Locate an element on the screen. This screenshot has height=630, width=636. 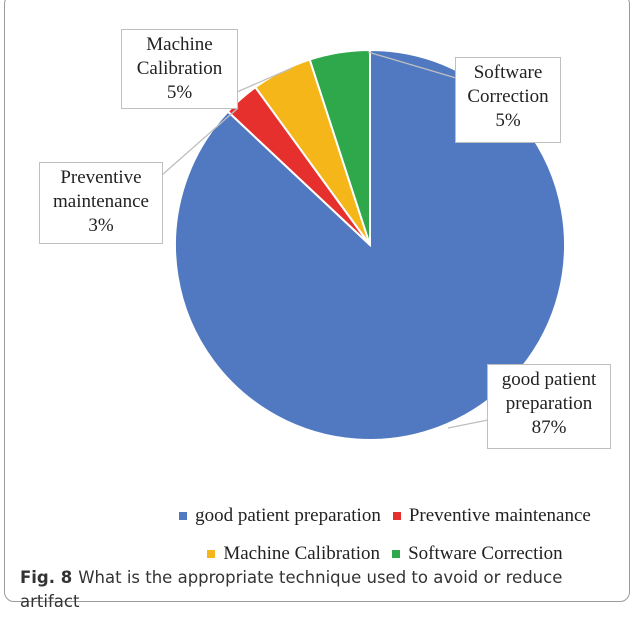
legend-item: Machine Calibration is located at coordinates (293, 554).